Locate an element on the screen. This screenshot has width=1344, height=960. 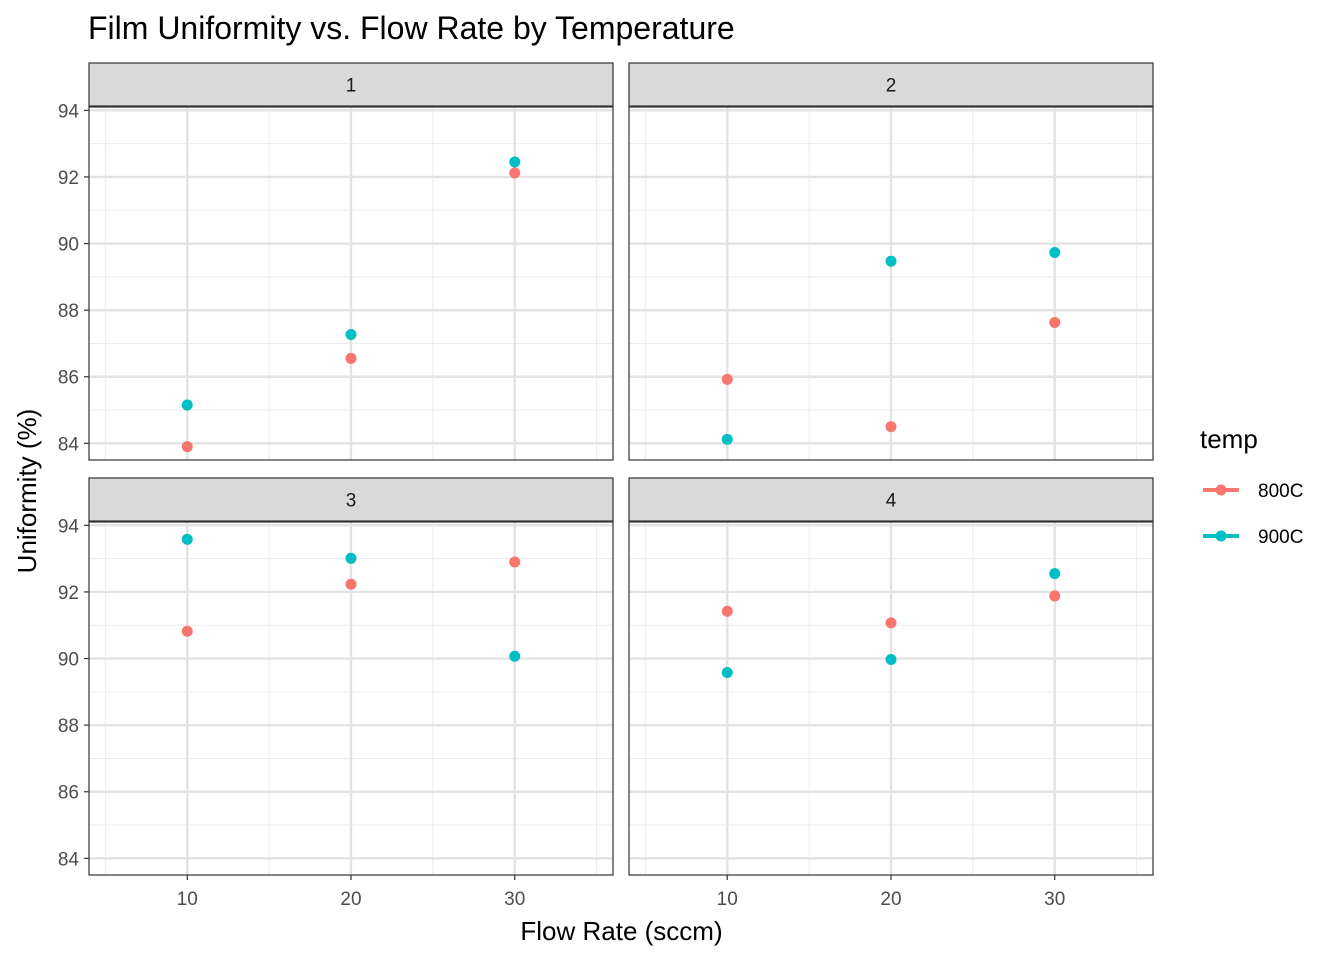
legend-title: temp is located at coordinates (1229, 439).